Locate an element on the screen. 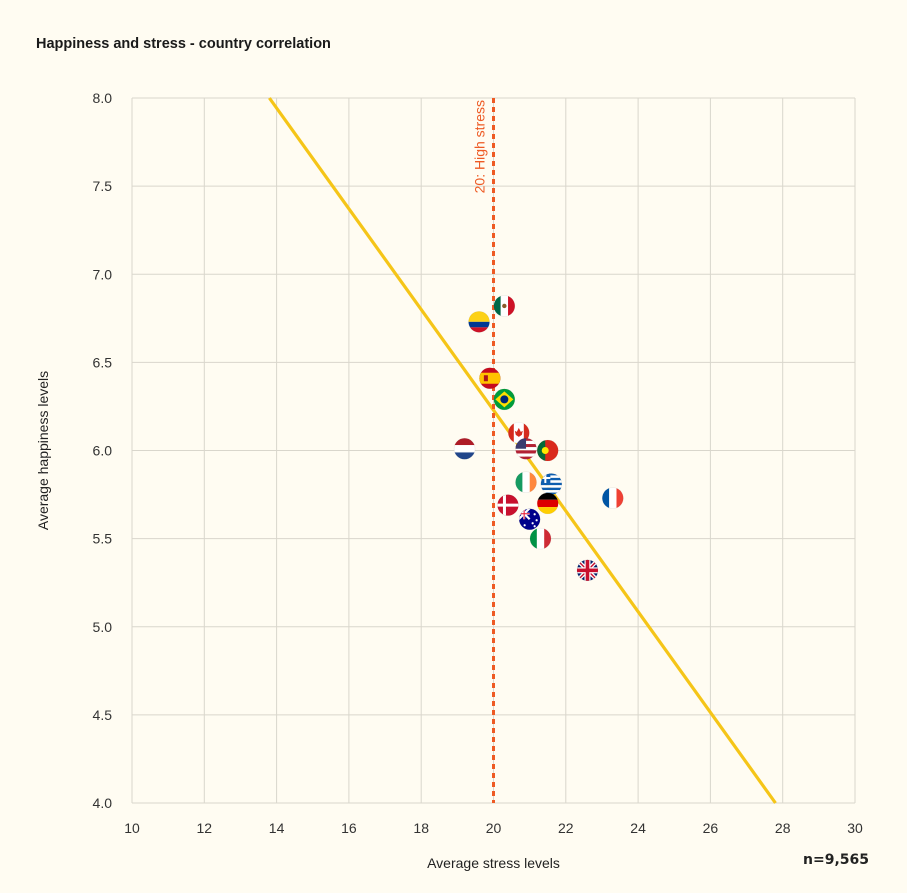 The height and width of the screenshot is (893, 907). colombia-flag is located at coordinates (479, 322).